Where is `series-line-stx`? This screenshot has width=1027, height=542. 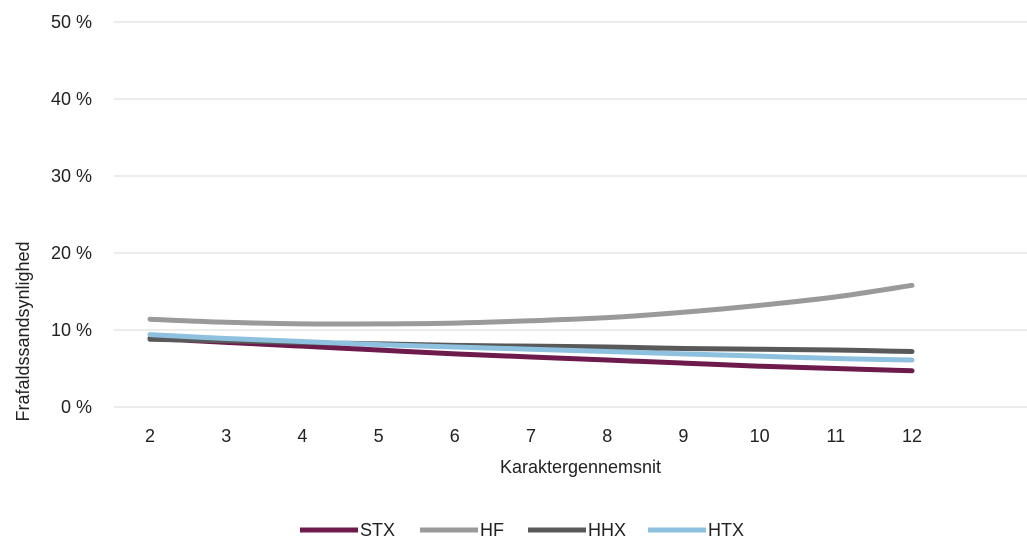
series-line-stx is located at coordinates (531, 354).